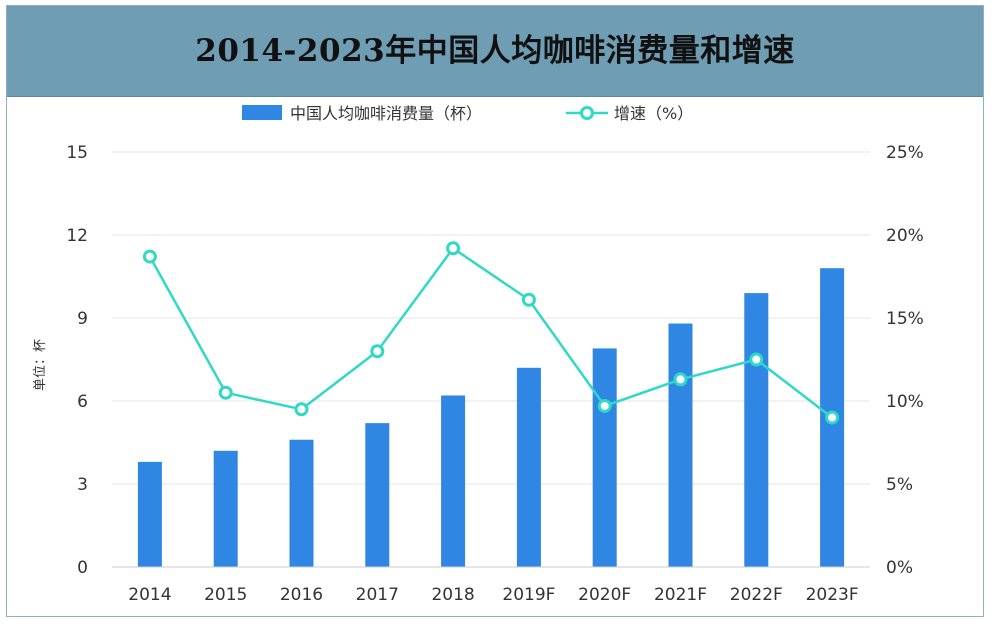 The image size is (994, 626). Describe the element at coordinates (832, 595) in the screenshot. I see `x-tick-label: 2023F` at that location.